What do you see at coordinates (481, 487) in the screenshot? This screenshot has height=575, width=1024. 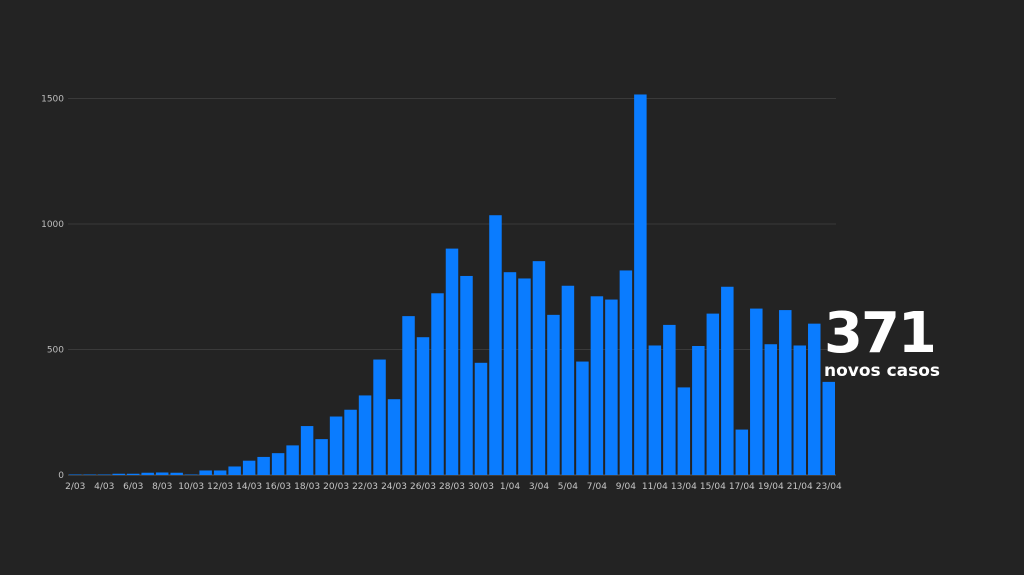 I see `x-tick-label: 30/03` at bounding box center [481, 487].